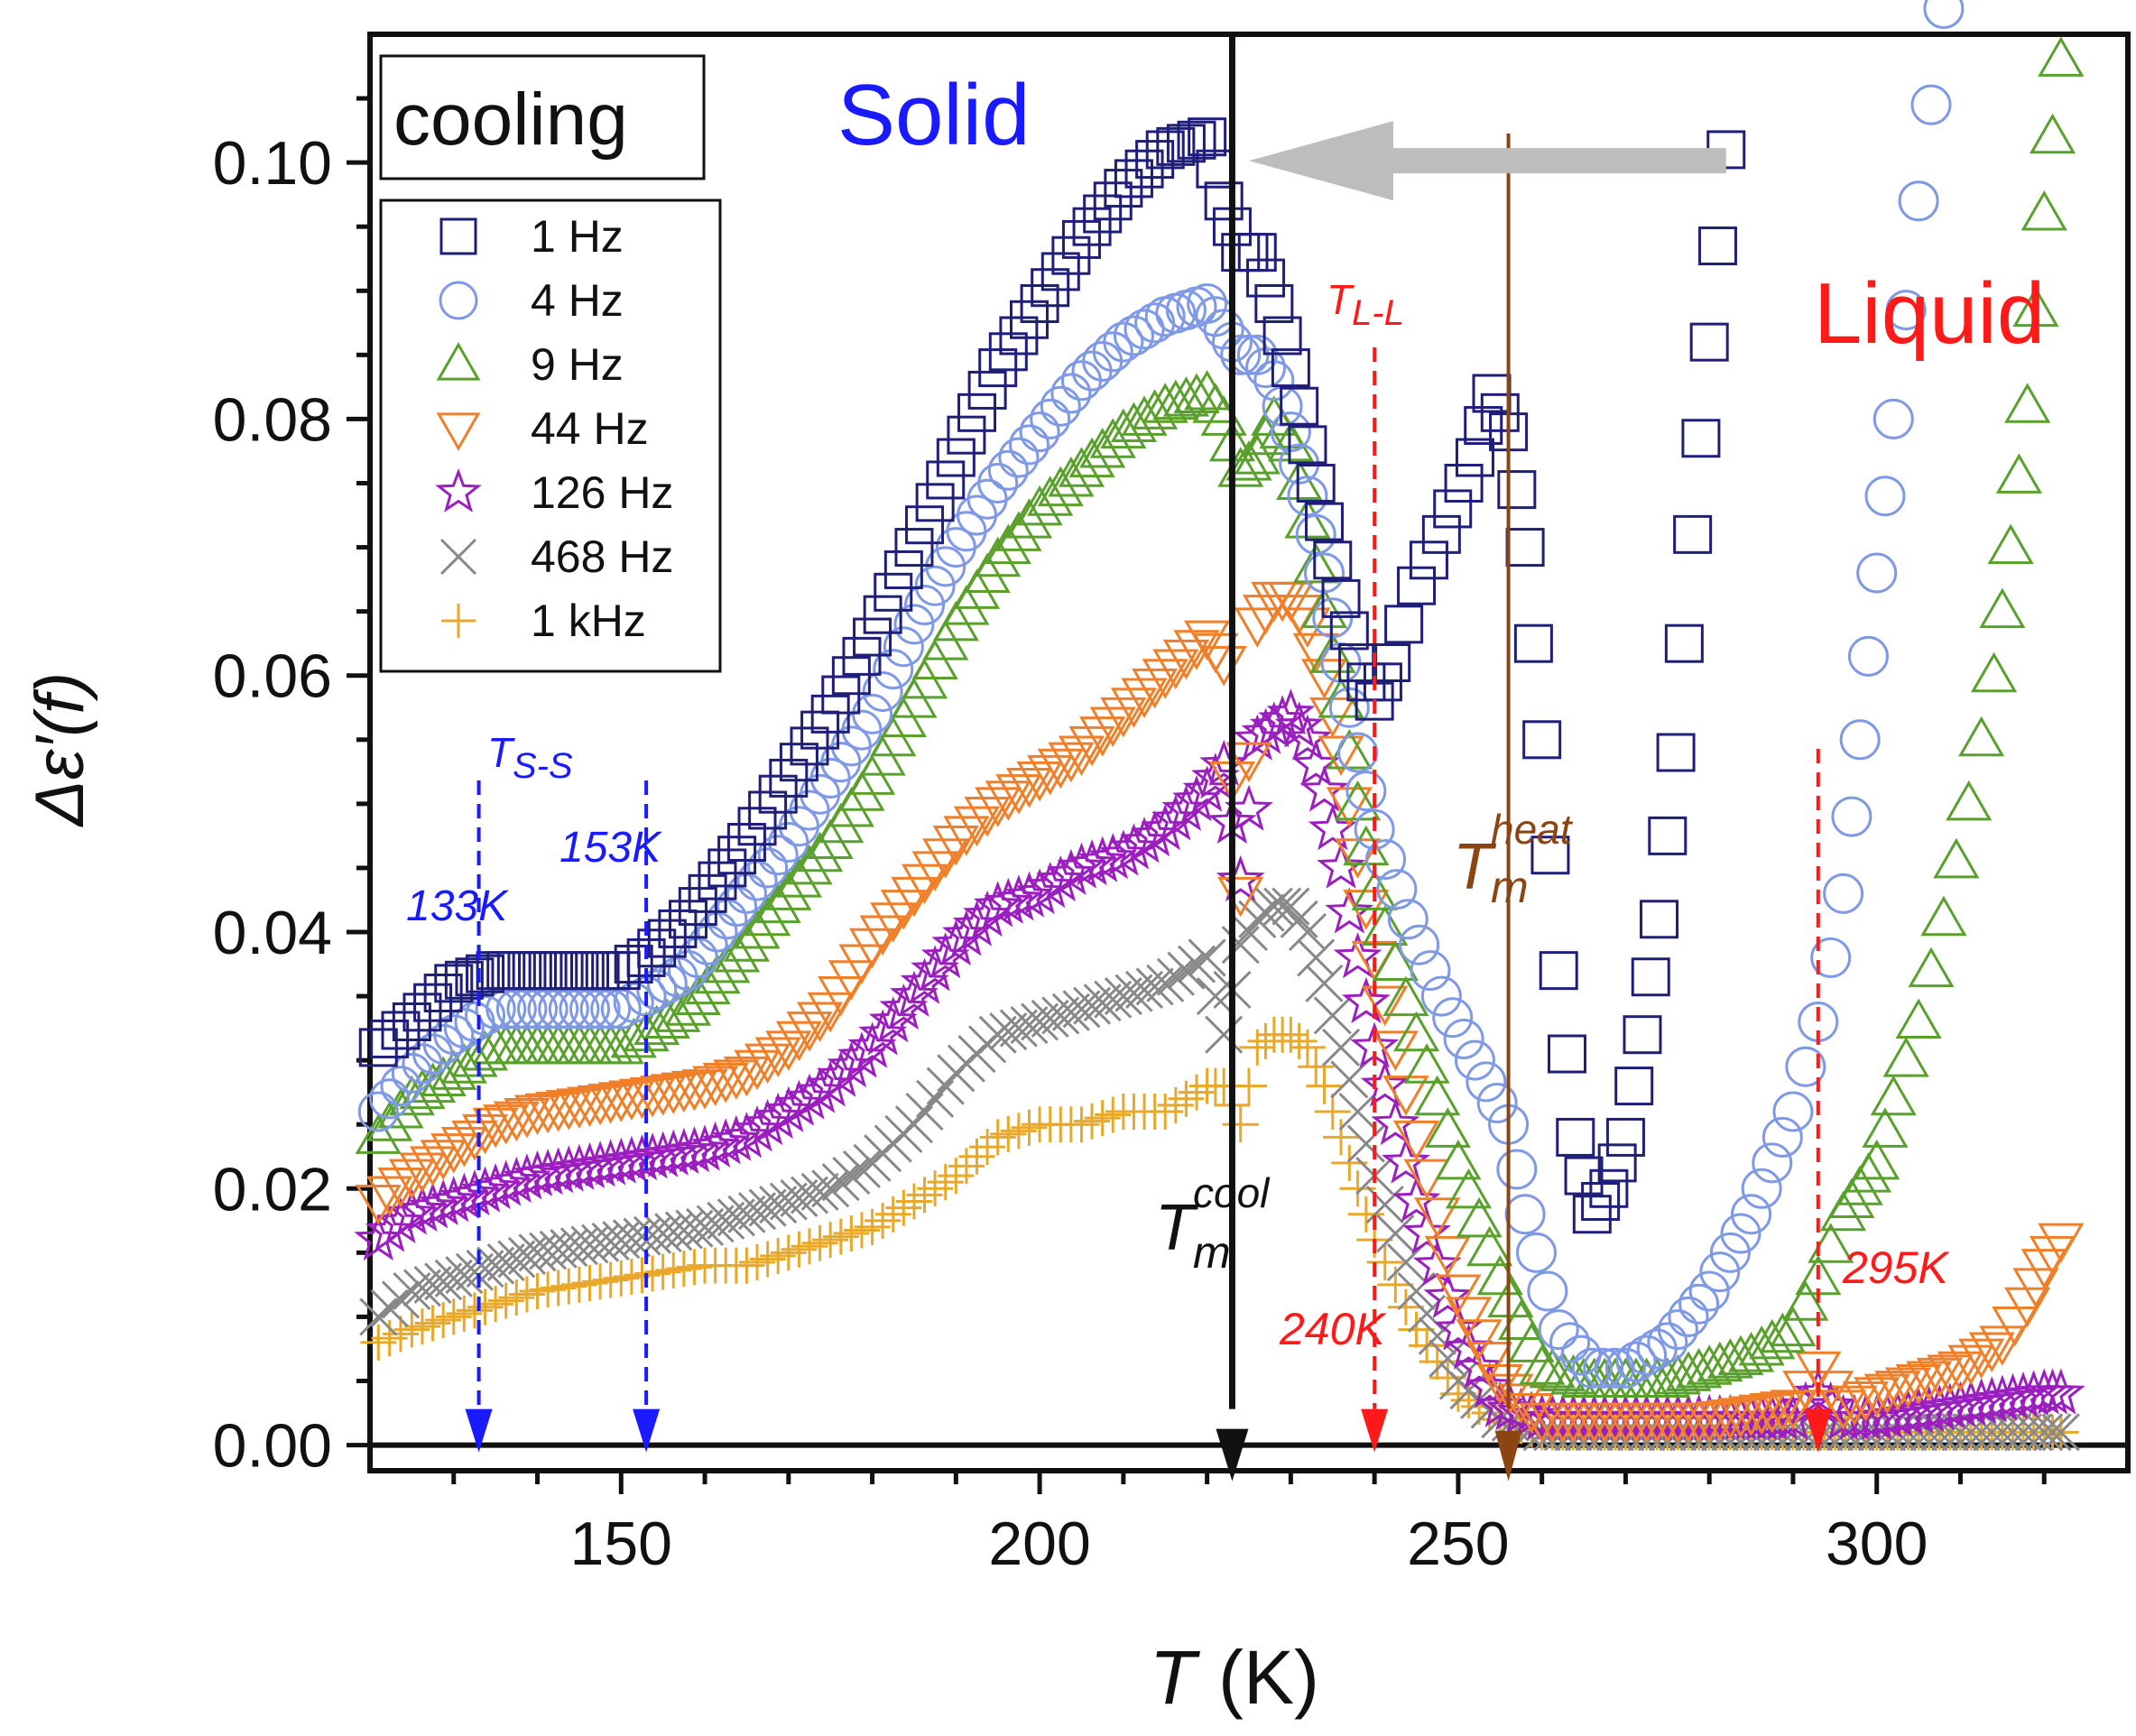  I want to click on mode-box, so click(543, 117).